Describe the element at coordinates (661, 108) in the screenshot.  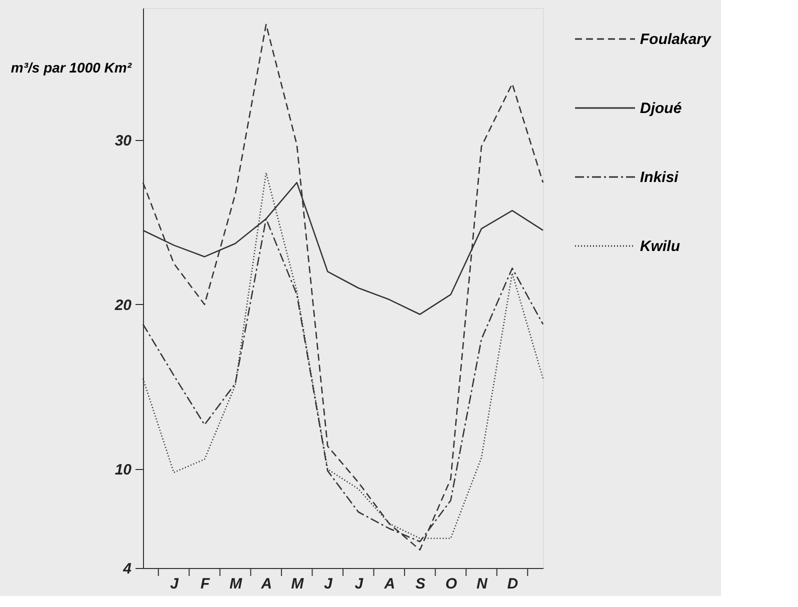
I see `legend-label: Djoué` at that location.